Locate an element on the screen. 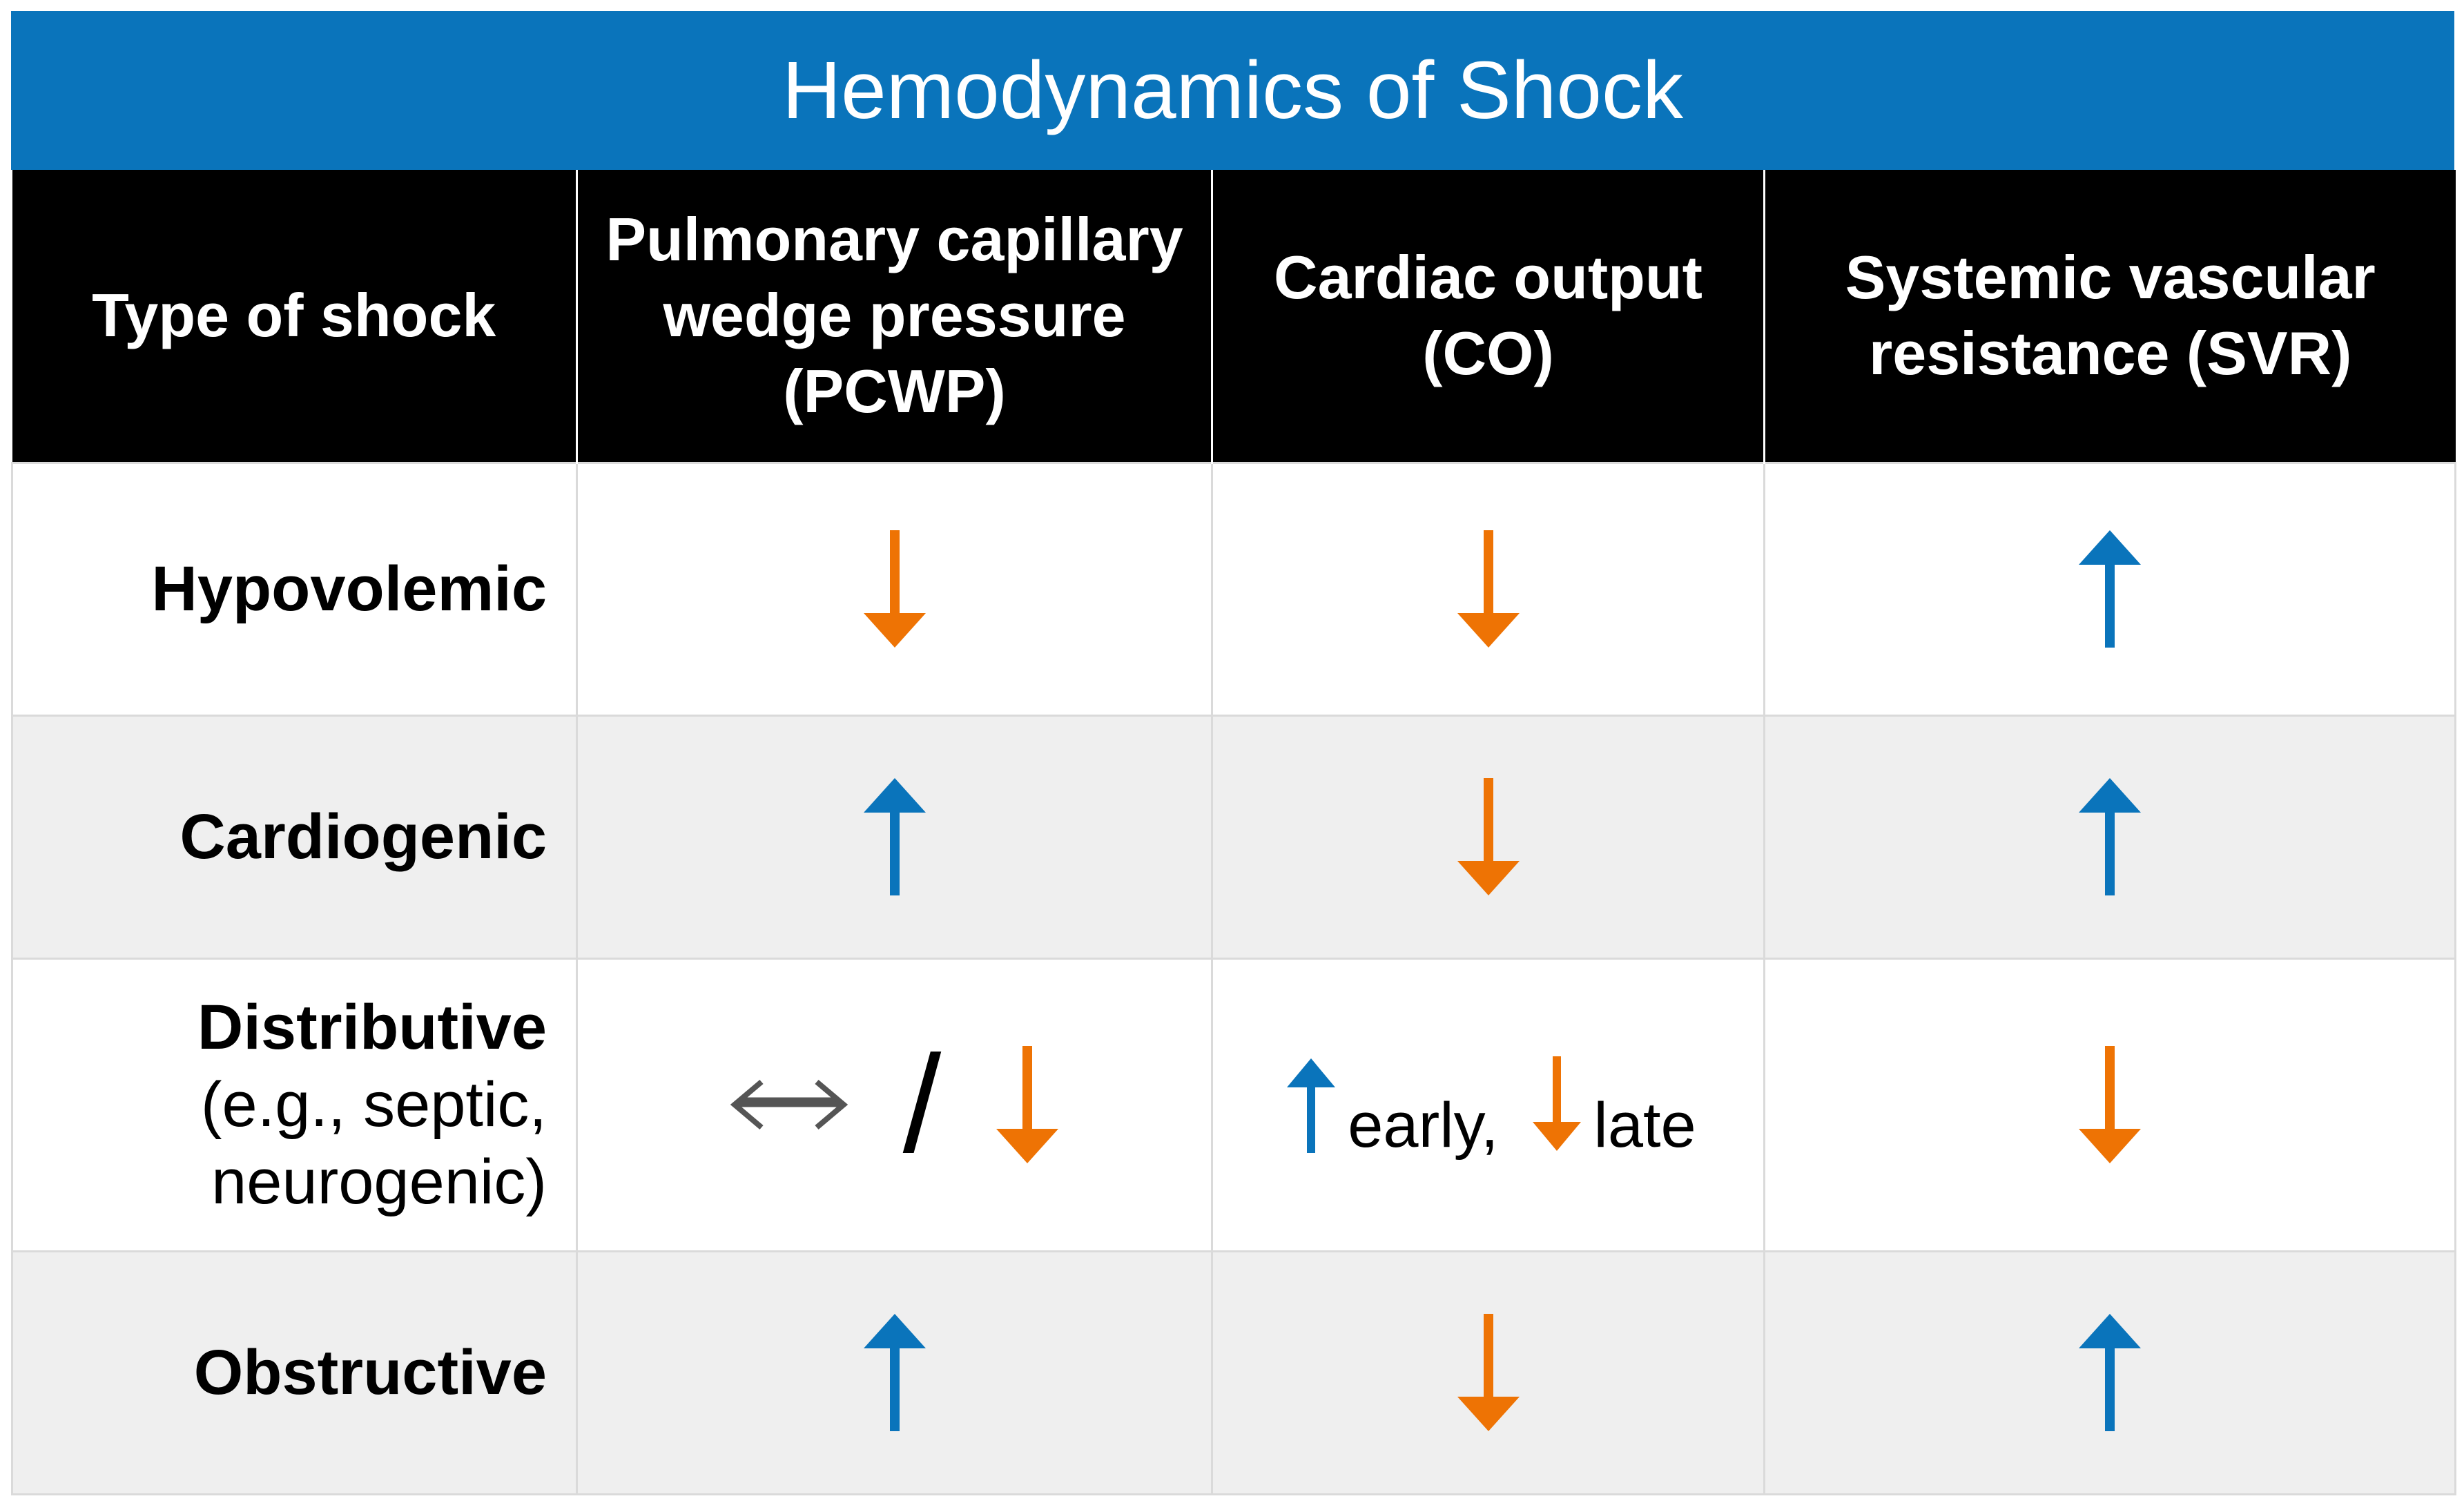 The image size is (2464, 1503). shock-type-label: Cardiogenic is located at coordinates (363, 837).